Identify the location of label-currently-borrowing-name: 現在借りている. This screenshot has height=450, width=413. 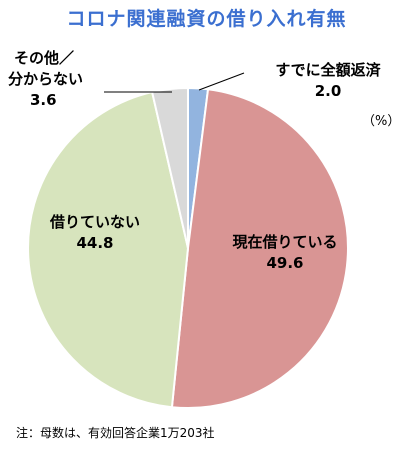
(285, 242).